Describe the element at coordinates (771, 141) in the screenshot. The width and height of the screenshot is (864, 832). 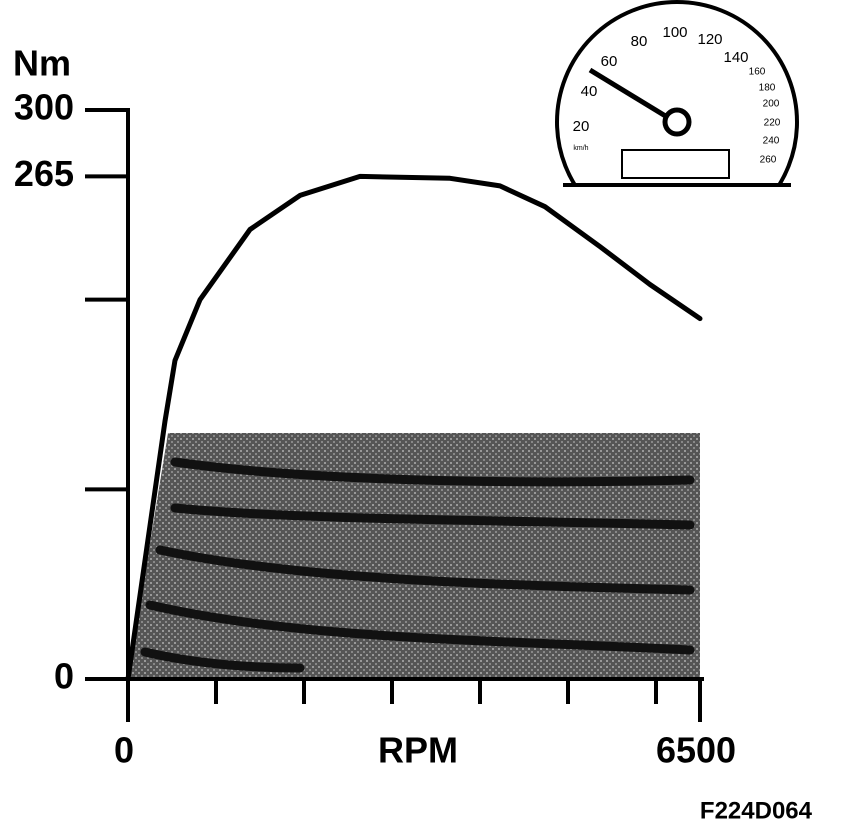
I see `gauge-label: 240` at that location.